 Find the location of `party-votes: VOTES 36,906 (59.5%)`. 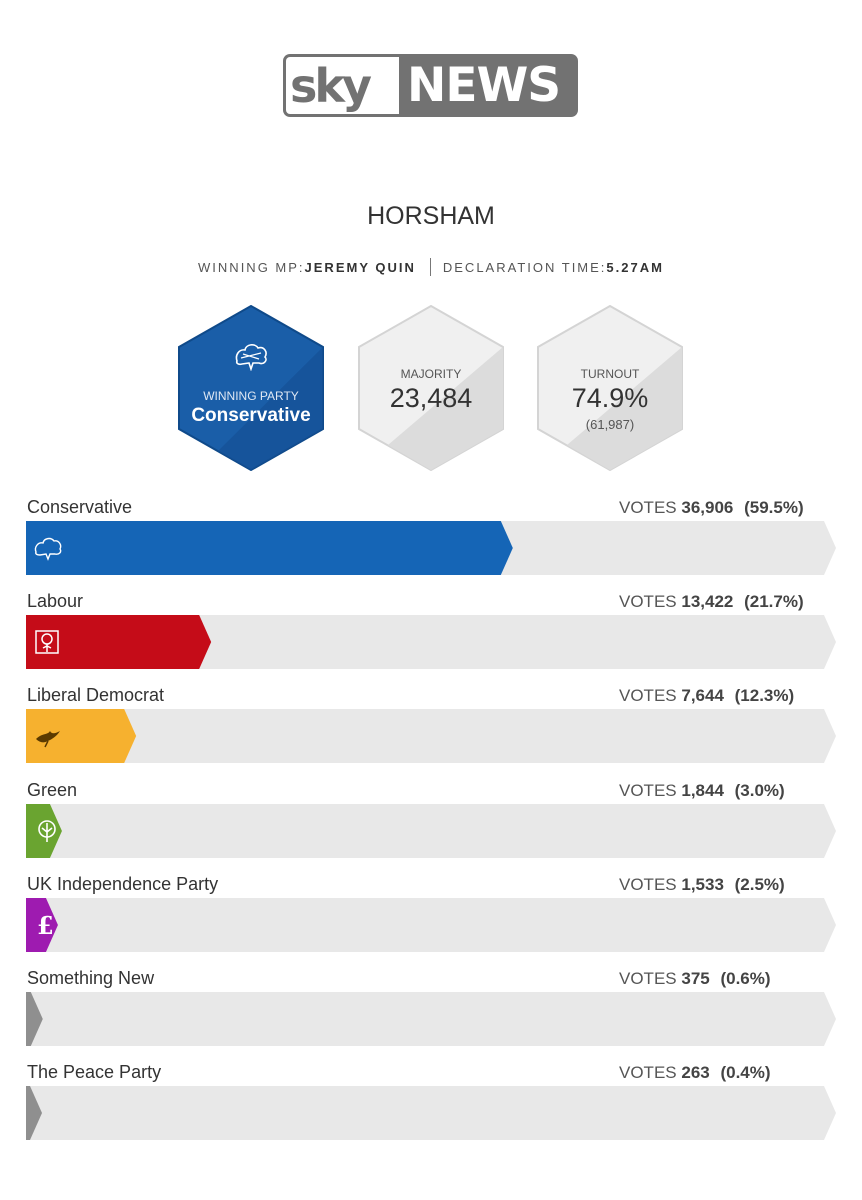

party-votes: VOTES 36,906 (59.5%) is located at coordinates (711, 508).